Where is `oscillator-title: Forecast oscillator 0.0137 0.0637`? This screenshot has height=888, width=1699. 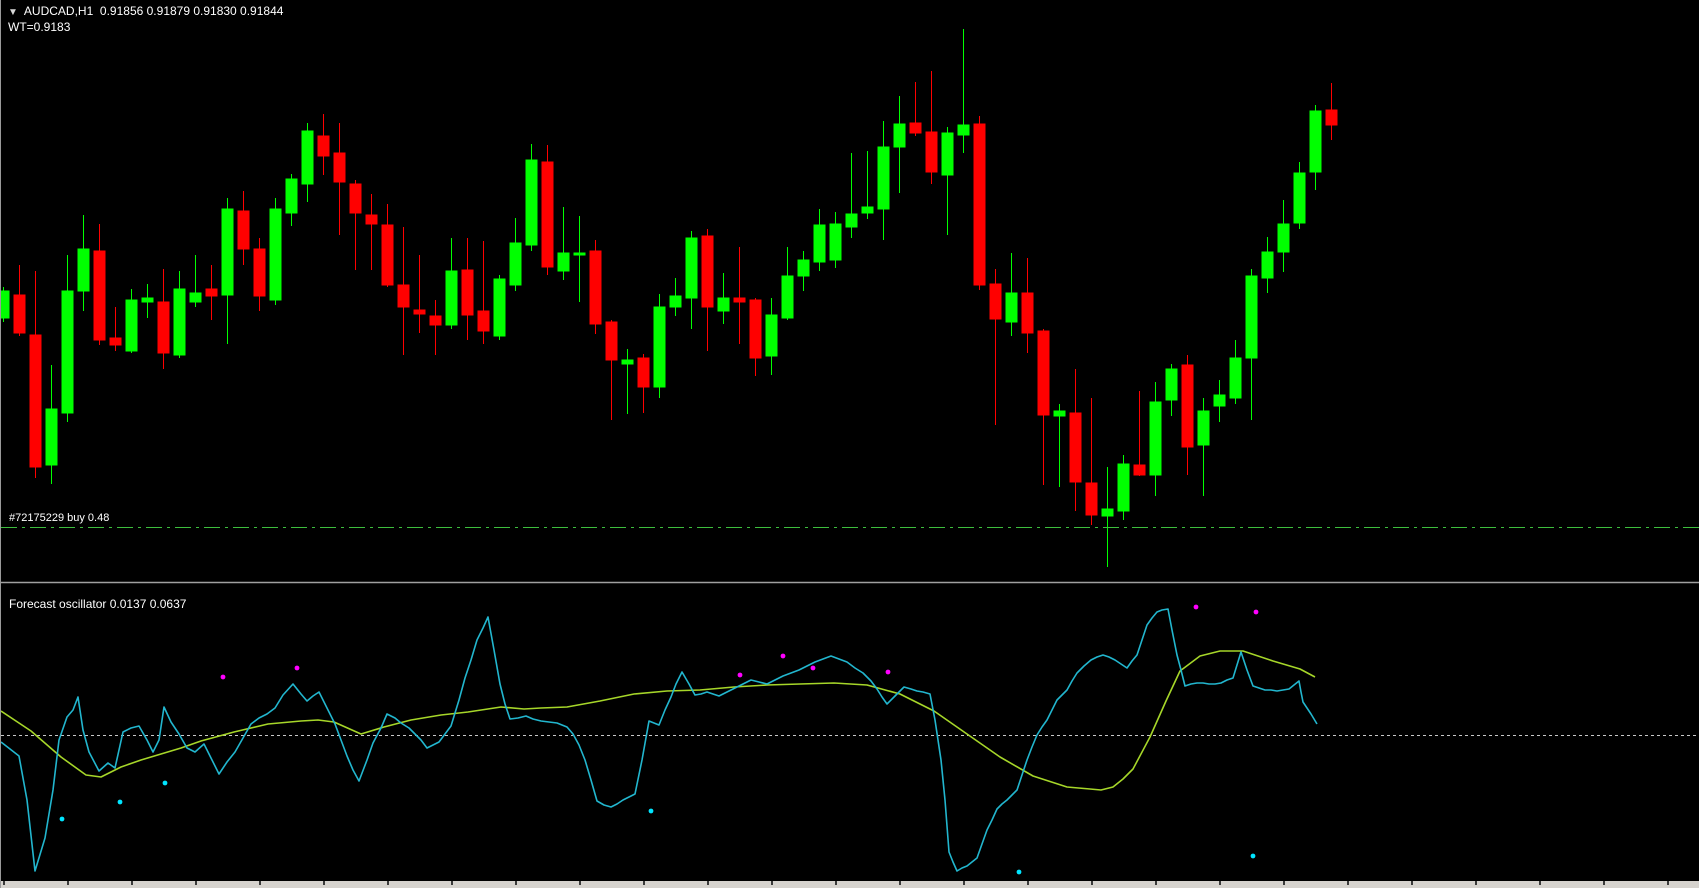 oscillator-title: Forecast oscillator 0.0137 0.0637 is located at coordinates (98, 604).